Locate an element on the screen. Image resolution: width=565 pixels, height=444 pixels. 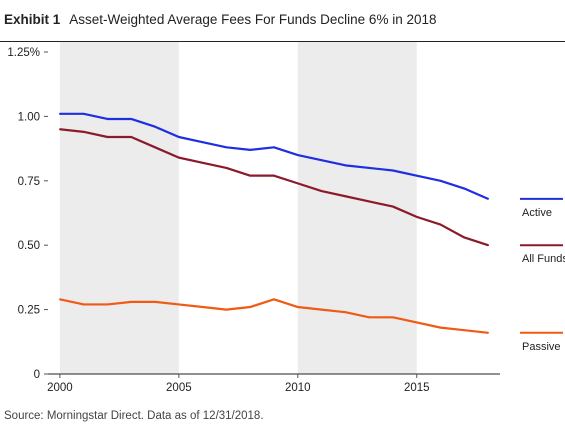
exhibit-label: Exhibit 1 is located at coordinates (32, 19).